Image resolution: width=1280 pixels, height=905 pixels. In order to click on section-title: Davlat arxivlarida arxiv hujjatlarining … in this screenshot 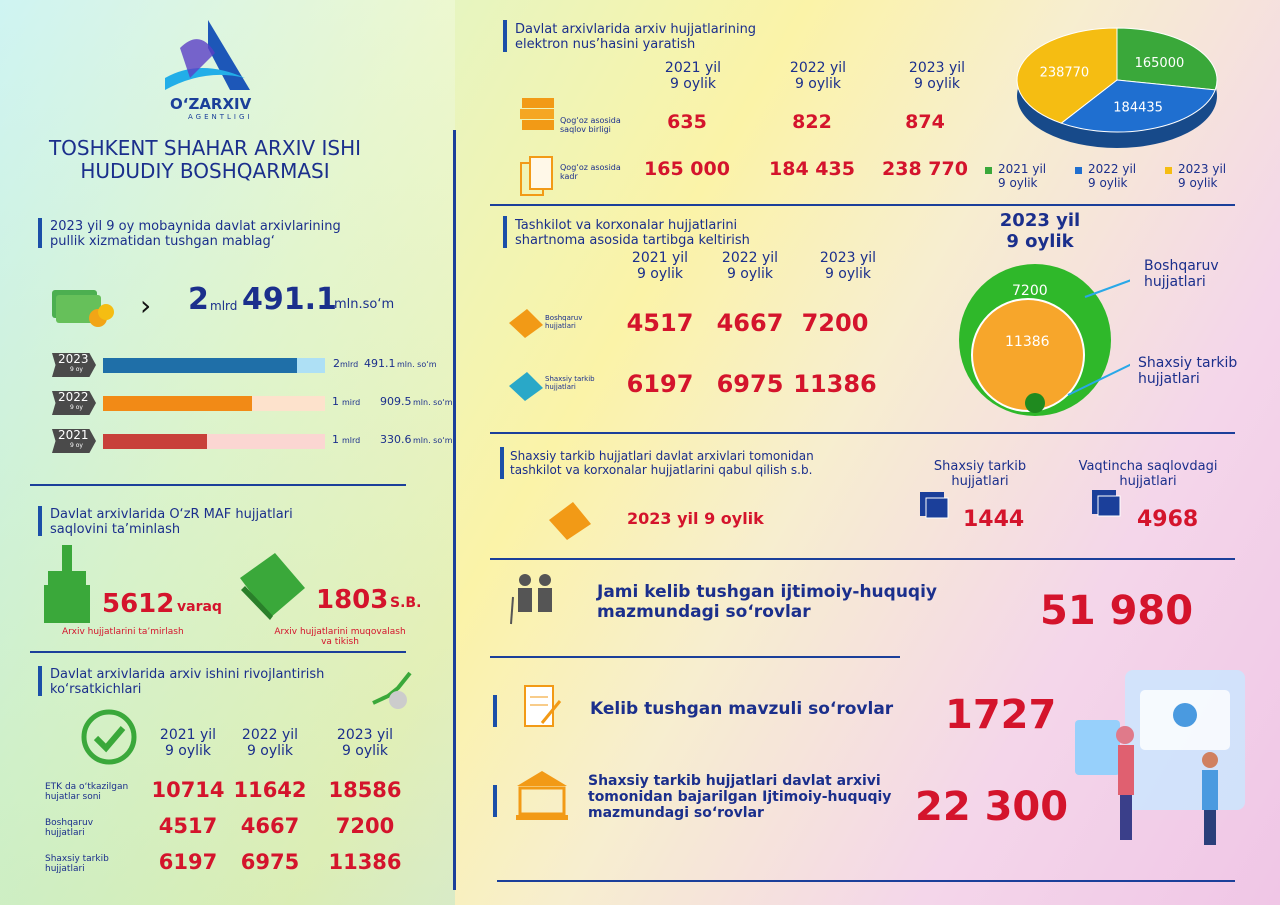, I will do `click(636, 37)`.